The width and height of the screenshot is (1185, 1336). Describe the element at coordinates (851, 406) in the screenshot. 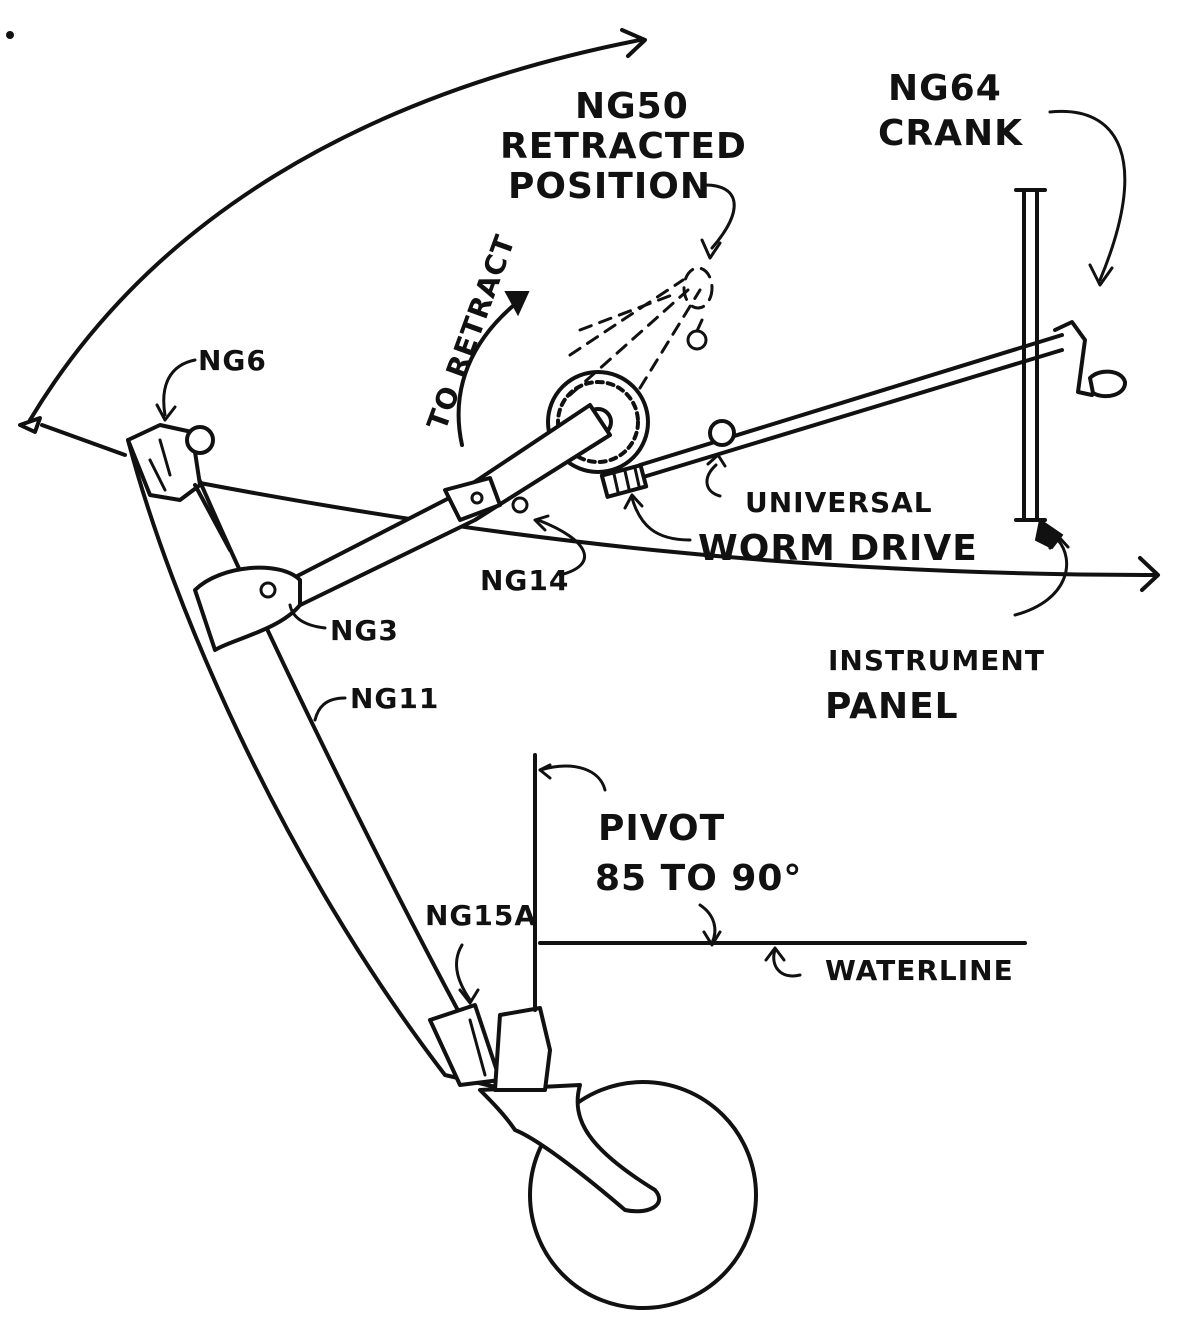

I see `crank-shaft` at that location.